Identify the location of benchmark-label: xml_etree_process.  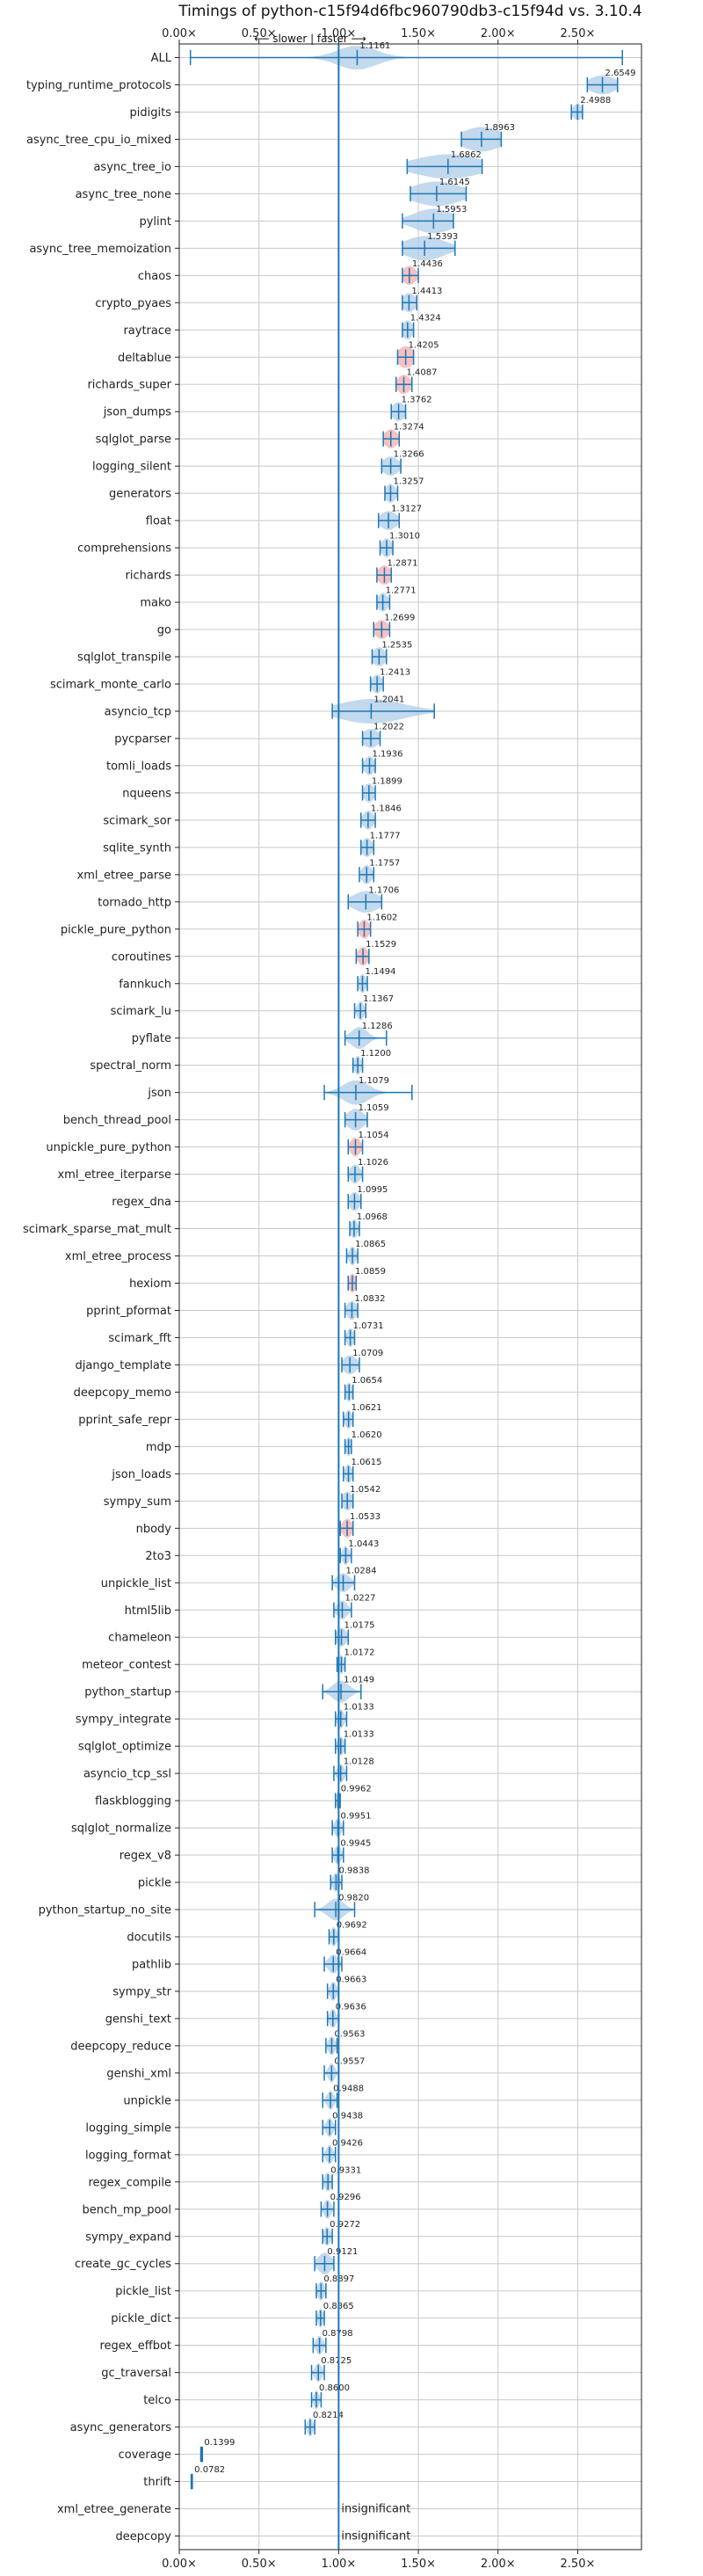
(118, 1256).